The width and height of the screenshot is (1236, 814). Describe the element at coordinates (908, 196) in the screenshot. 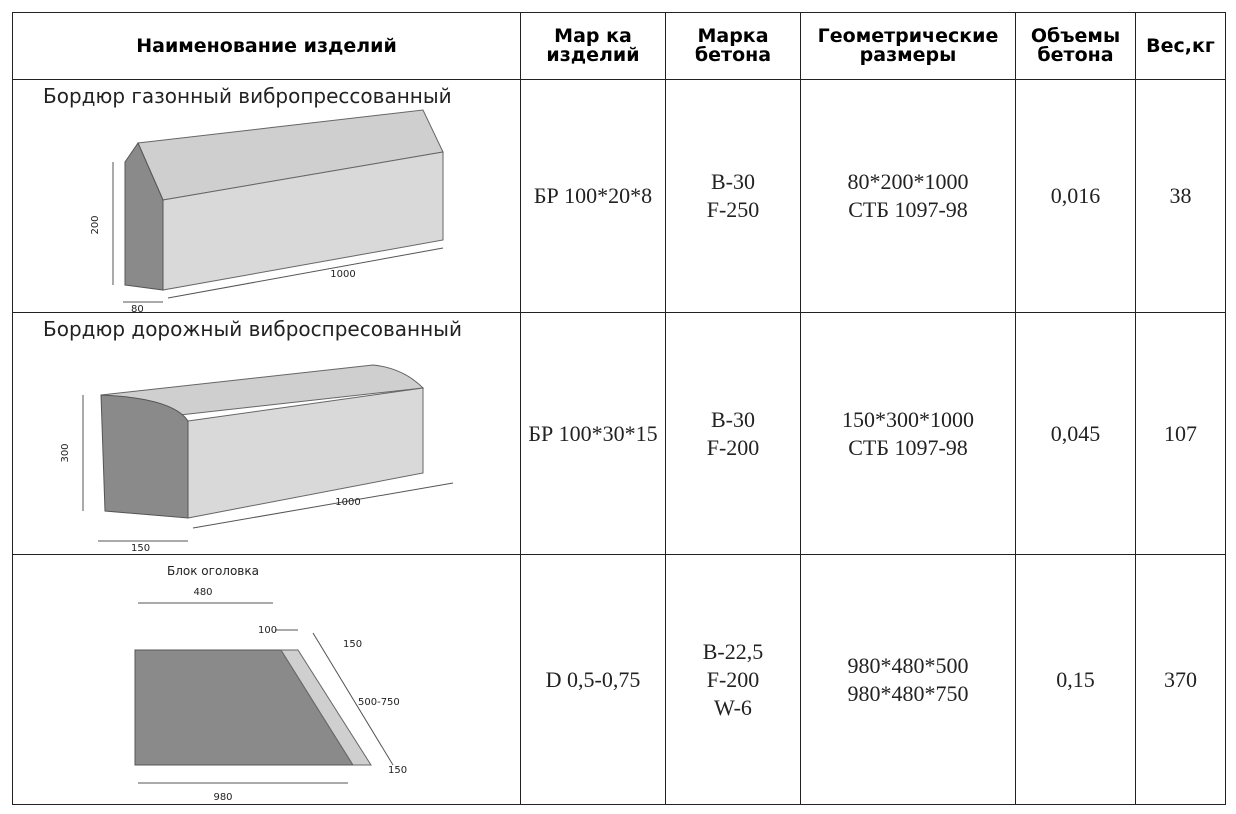

I see `size-cell: 80*200*1000 СТБ 1097-98` at that location.